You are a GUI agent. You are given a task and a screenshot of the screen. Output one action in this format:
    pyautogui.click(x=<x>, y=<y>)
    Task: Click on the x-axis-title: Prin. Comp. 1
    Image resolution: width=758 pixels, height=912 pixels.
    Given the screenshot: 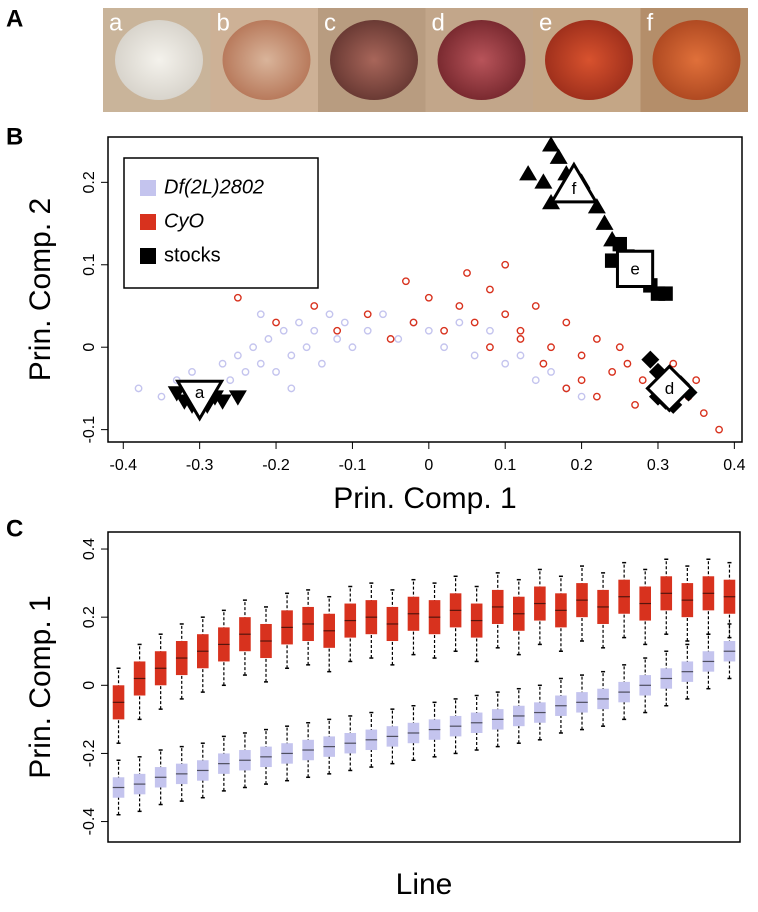 What is the action you would take?
    pyautogui.click(x=424, y=498)
    